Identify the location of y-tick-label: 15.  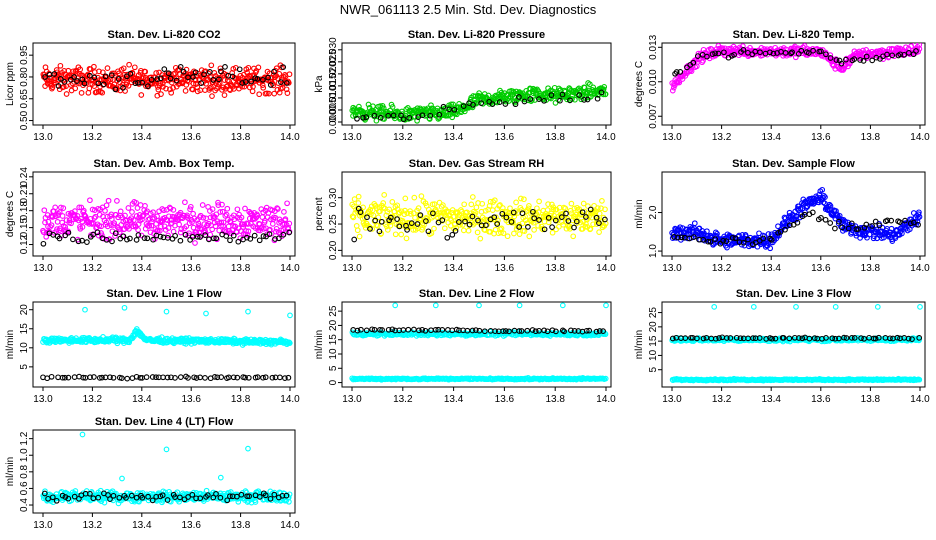
(24, 329).